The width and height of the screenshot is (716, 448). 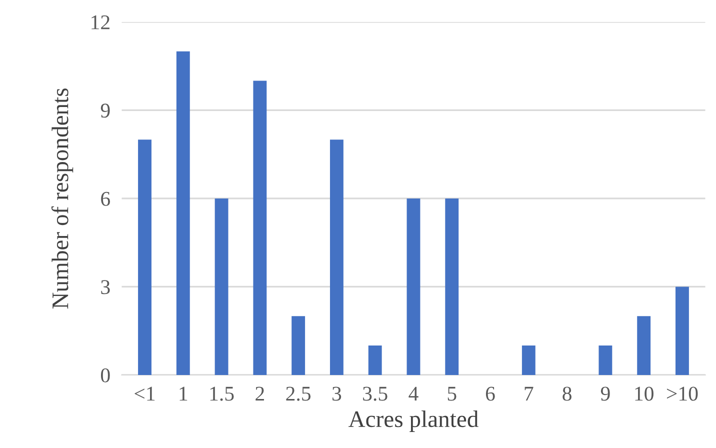 What do you see at coordinates (101, 22) in the screenshot?
I see `y-tick-label: 12` at bounding box center [101, 22].